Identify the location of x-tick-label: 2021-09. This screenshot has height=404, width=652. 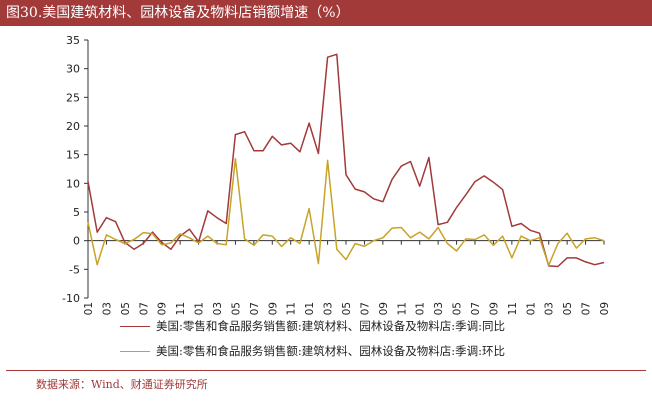
(384, 309).